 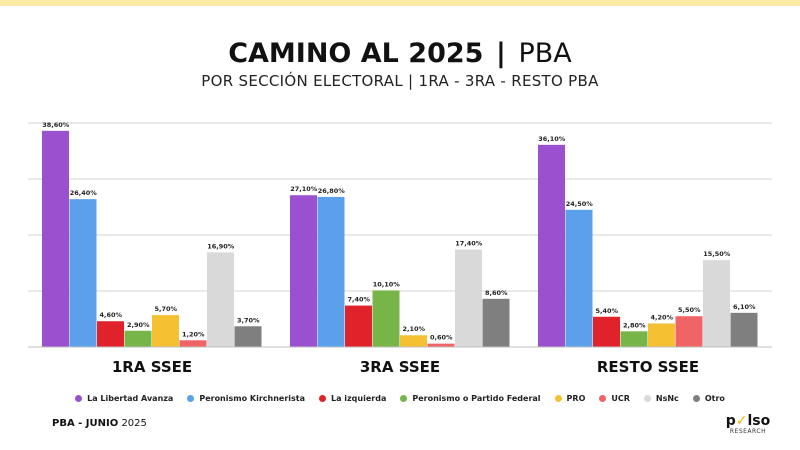 What do you see at coordinates (551, 245) in the screenshot?
I see `bar-la-libertad-avanza-resto-ssee` at bounding box center [551, 245].